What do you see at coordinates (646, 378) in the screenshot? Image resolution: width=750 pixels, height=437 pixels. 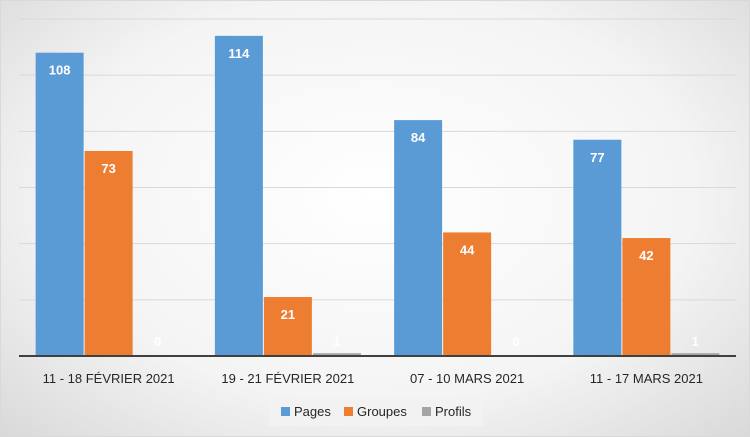 I see `category-label-3: 11 - 17 MARS 2021` at bounding box center [646, 378].